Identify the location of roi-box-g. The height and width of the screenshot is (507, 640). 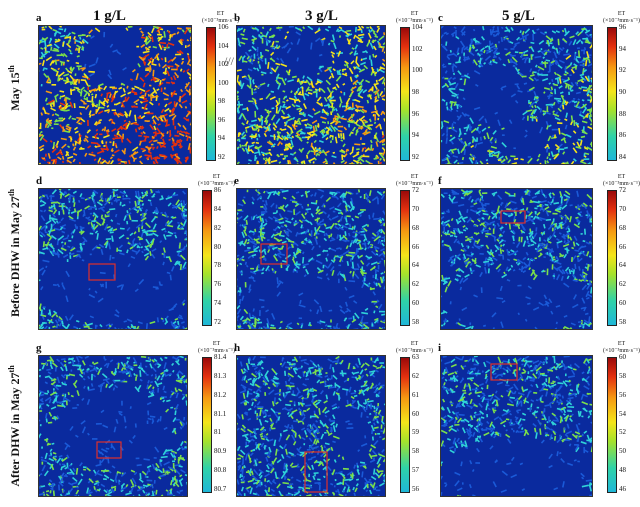
(109, 450).